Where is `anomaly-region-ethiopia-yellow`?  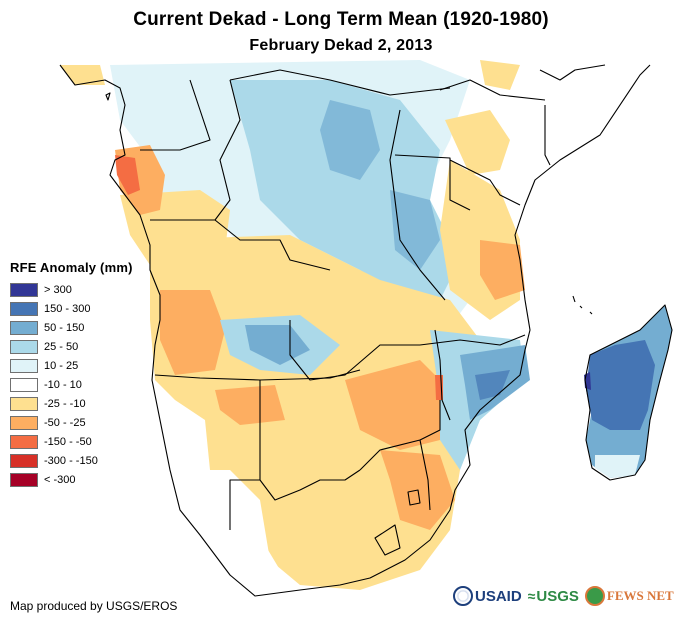
anomaly-region-ethiopia-yellow is located at coordinates (482, 117).